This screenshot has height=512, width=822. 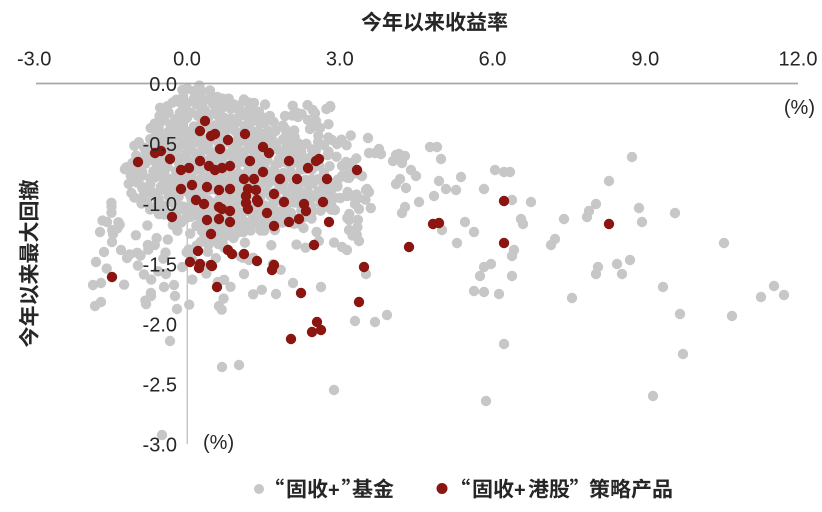 I want to click on svg-text: -1.0, so click(x=160, y=205).